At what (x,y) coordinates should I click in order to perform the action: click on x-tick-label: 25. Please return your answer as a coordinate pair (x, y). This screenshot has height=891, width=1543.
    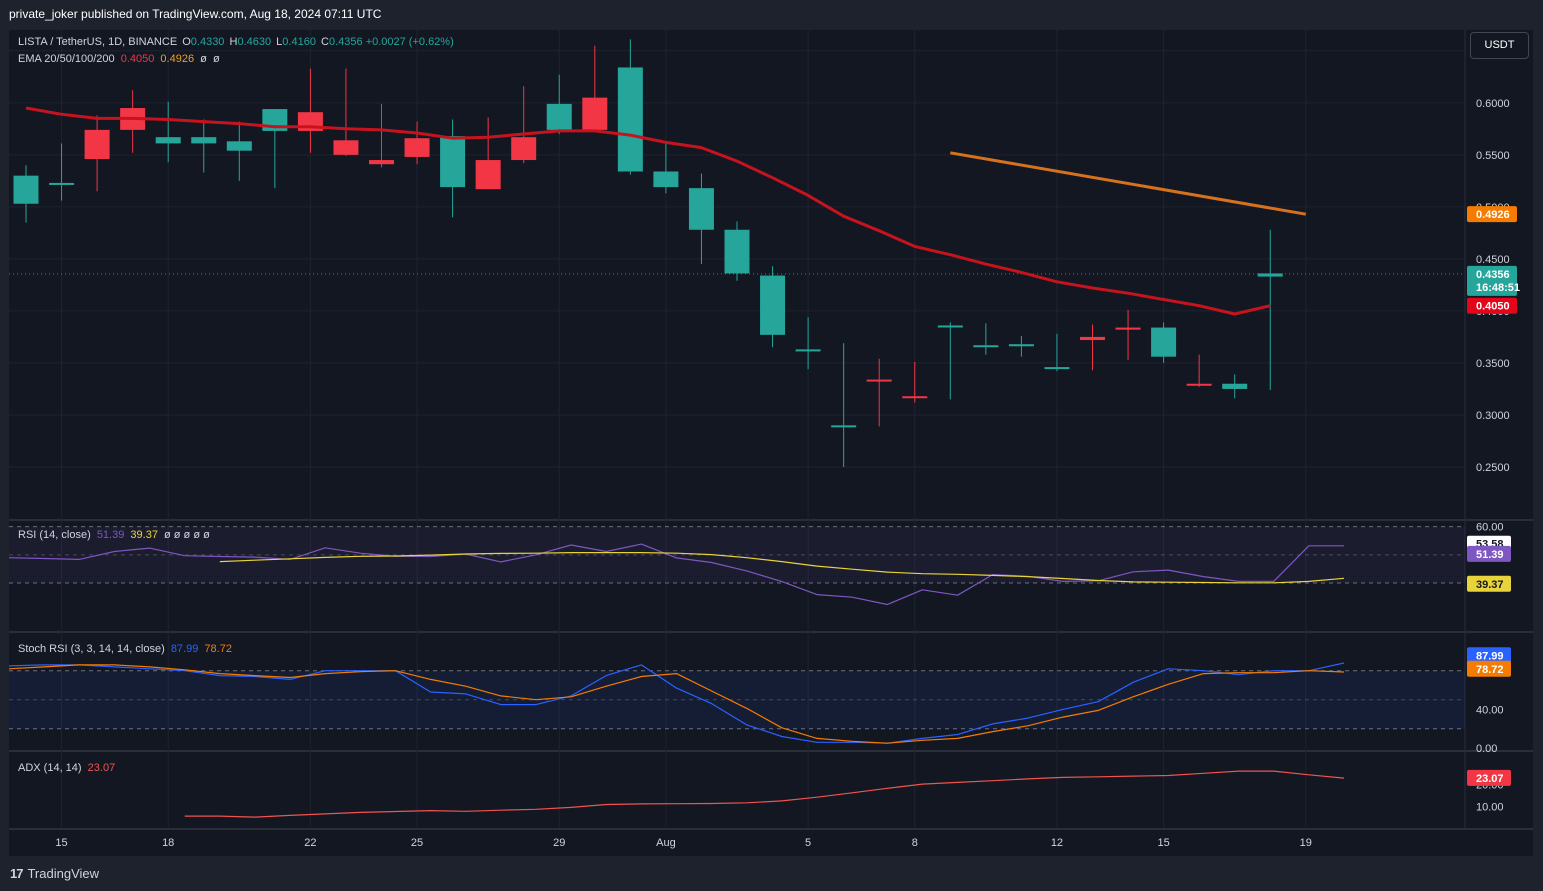
    Looking at the image, I should click on (417, 843).